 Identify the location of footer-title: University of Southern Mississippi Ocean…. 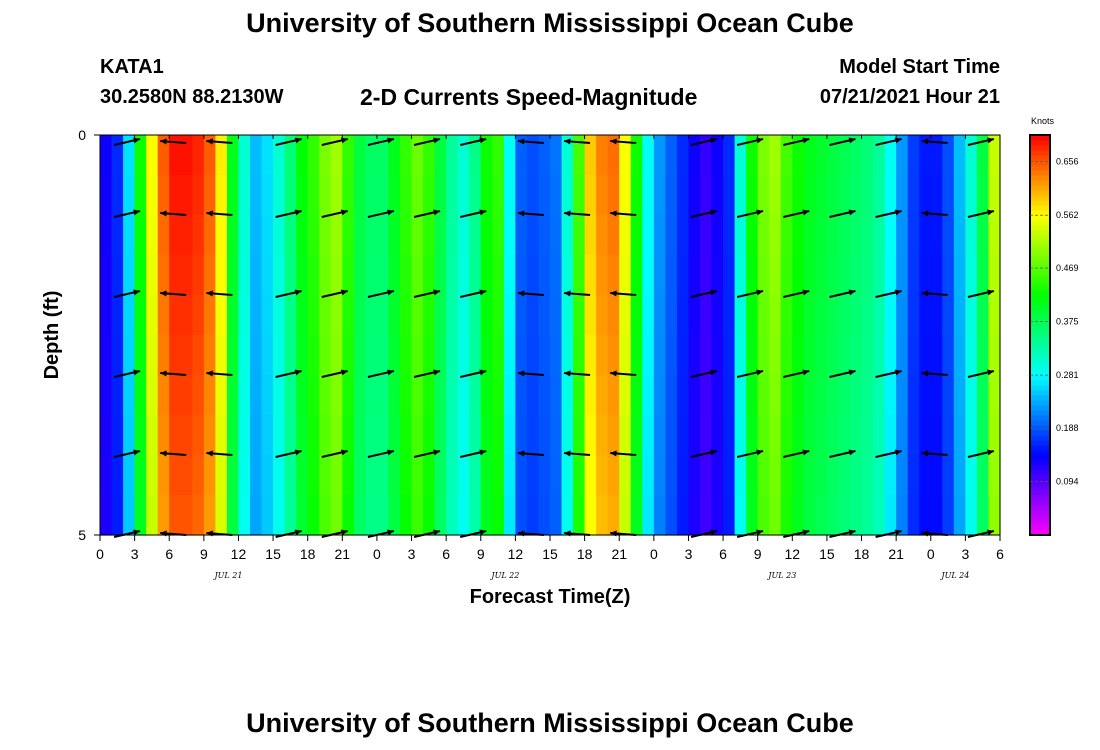
(550, 723).